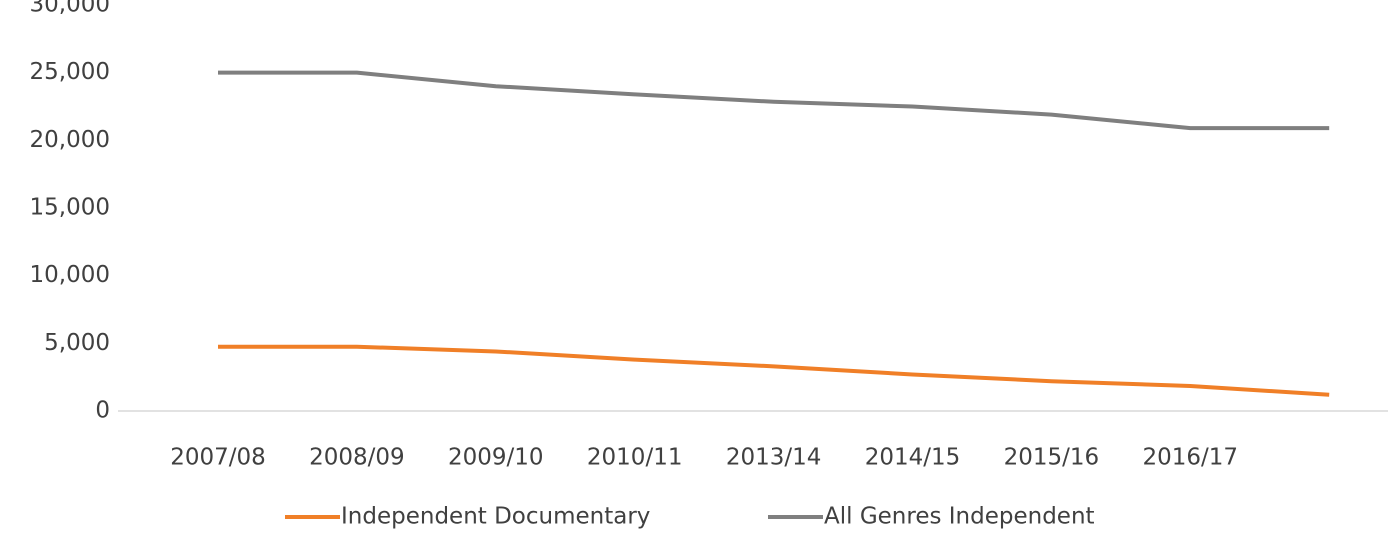 This screenshot has width=1388, height=534. What do you see at coordinates (959, 517) in the screenshot?
I see `legend-label: All Genres Independent` at bounding box center [959, 517].